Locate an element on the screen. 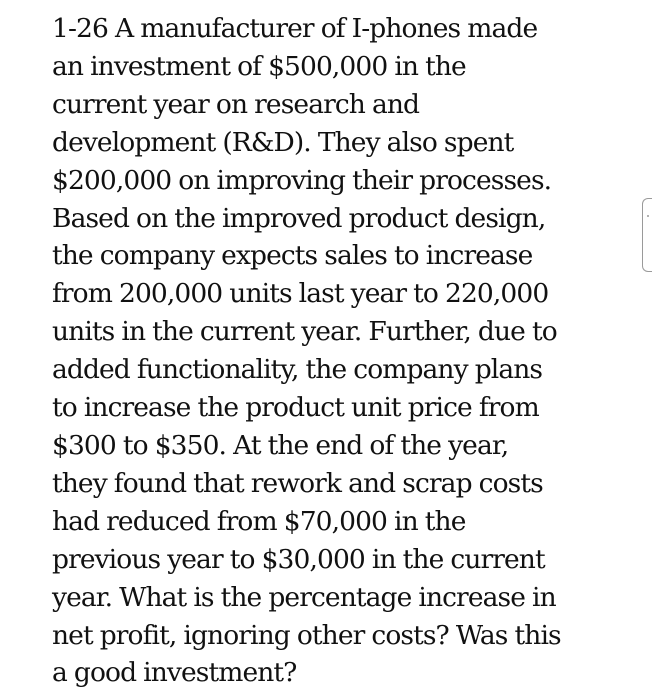 This screenshot has height=700, width=652. problem-line: an investment of $500,000 in the is located at coordinates (259, 66).